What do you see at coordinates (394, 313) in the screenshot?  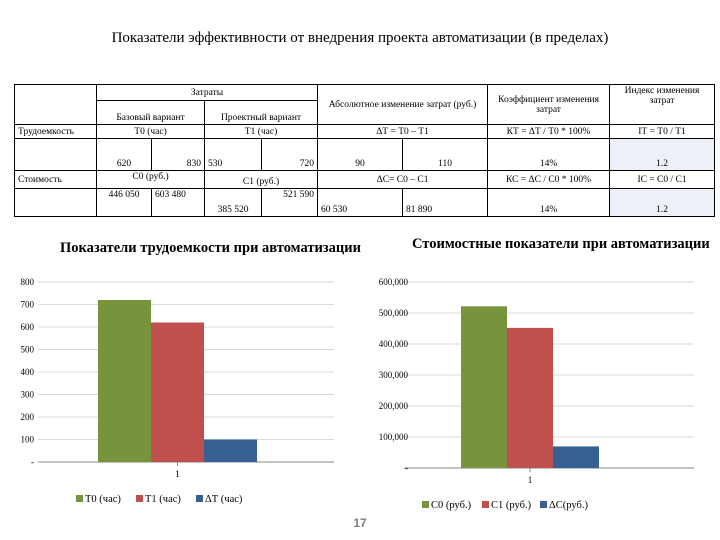 I see `y-tick-label: 500,000` at bounding box center [394, 313].